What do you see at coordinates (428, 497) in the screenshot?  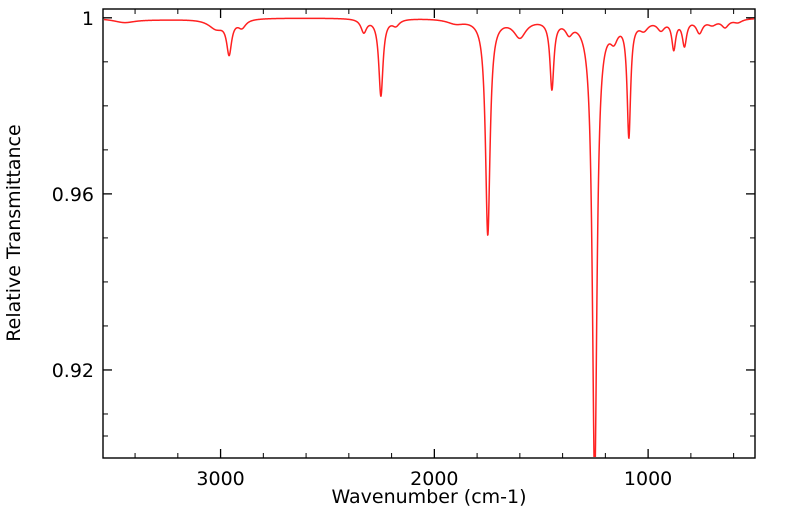 I see `x-axis-label: Wavenumber (cm-1)` at bounding box center [428, 497].